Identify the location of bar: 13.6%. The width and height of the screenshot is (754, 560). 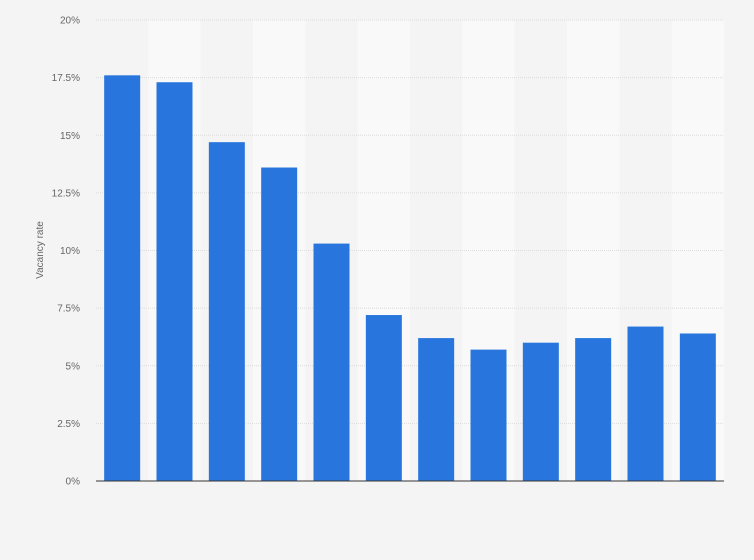
(279, 324).